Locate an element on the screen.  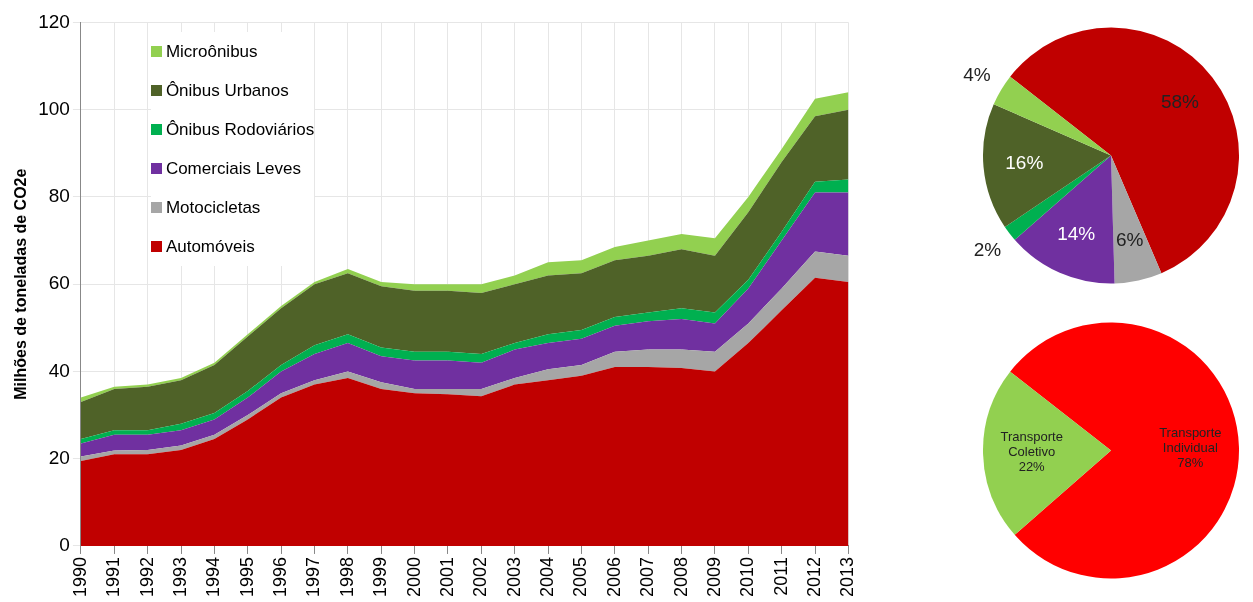
data-label: 4% is located at coordinates (977, 74).